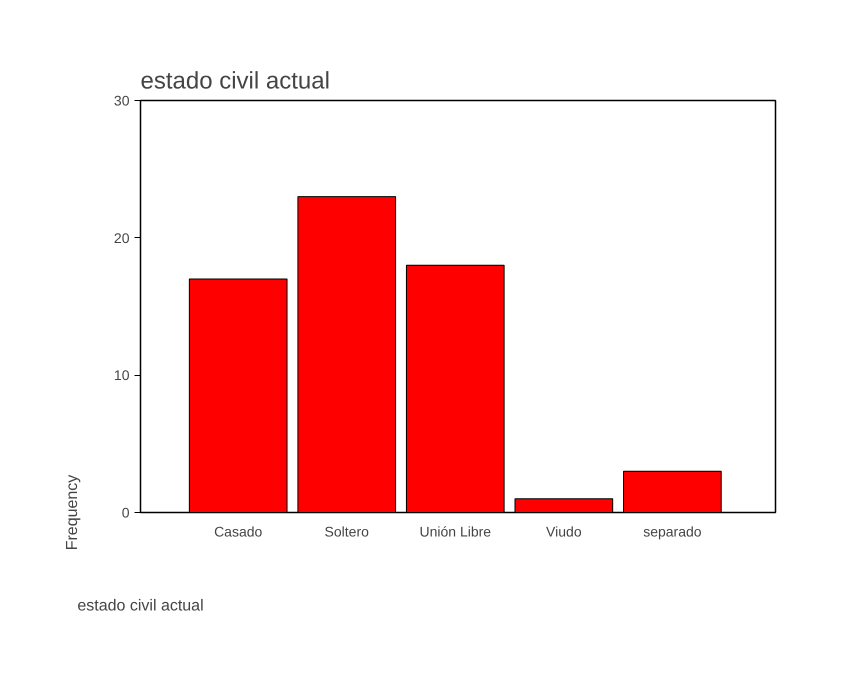 This screenshot has height=679, width=843. Describe the element at coordinates (455, 532) in the screenshot. I see `x-tick-label: Unión Libre` at that location.